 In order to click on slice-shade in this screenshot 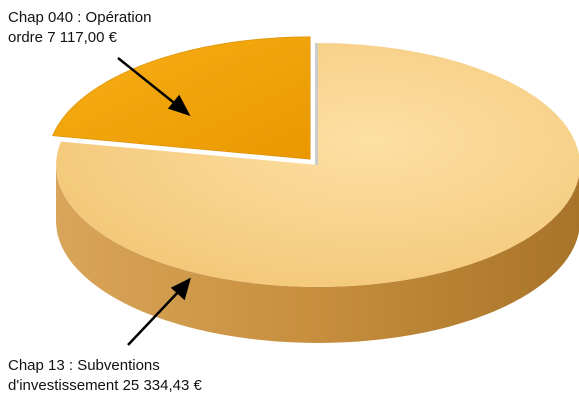, I will do `click(181, 98)`.